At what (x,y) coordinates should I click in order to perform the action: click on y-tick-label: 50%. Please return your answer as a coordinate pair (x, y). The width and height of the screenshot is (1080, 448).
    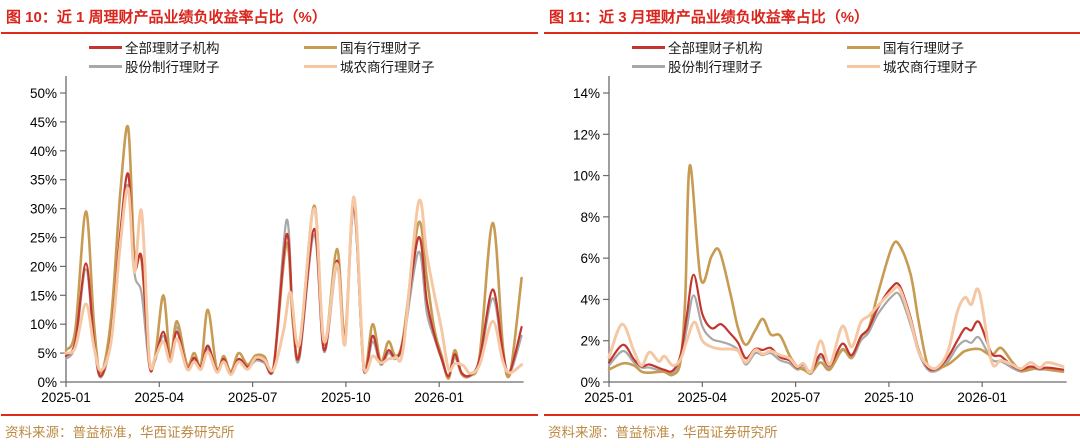
    Looking at the image, I should click on (43, 93).